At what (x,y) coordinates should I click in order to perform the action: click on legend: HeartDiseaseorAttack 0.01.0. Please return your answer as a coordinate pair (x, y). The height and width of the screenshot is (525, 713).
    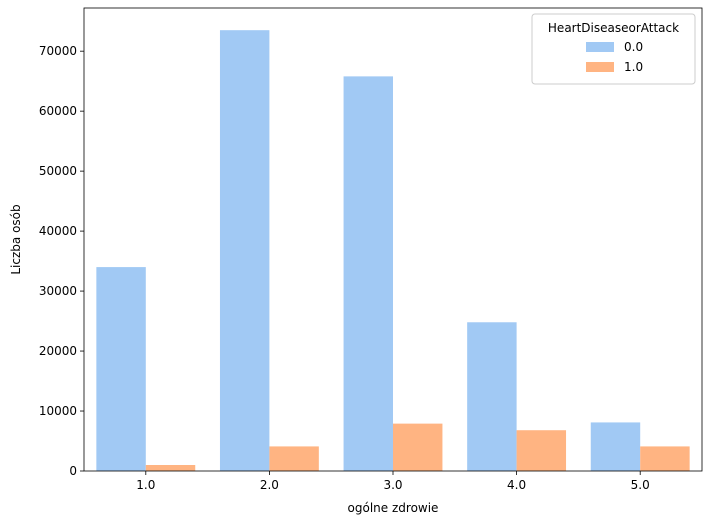
    Looking at the image, I should click on (613, 49).